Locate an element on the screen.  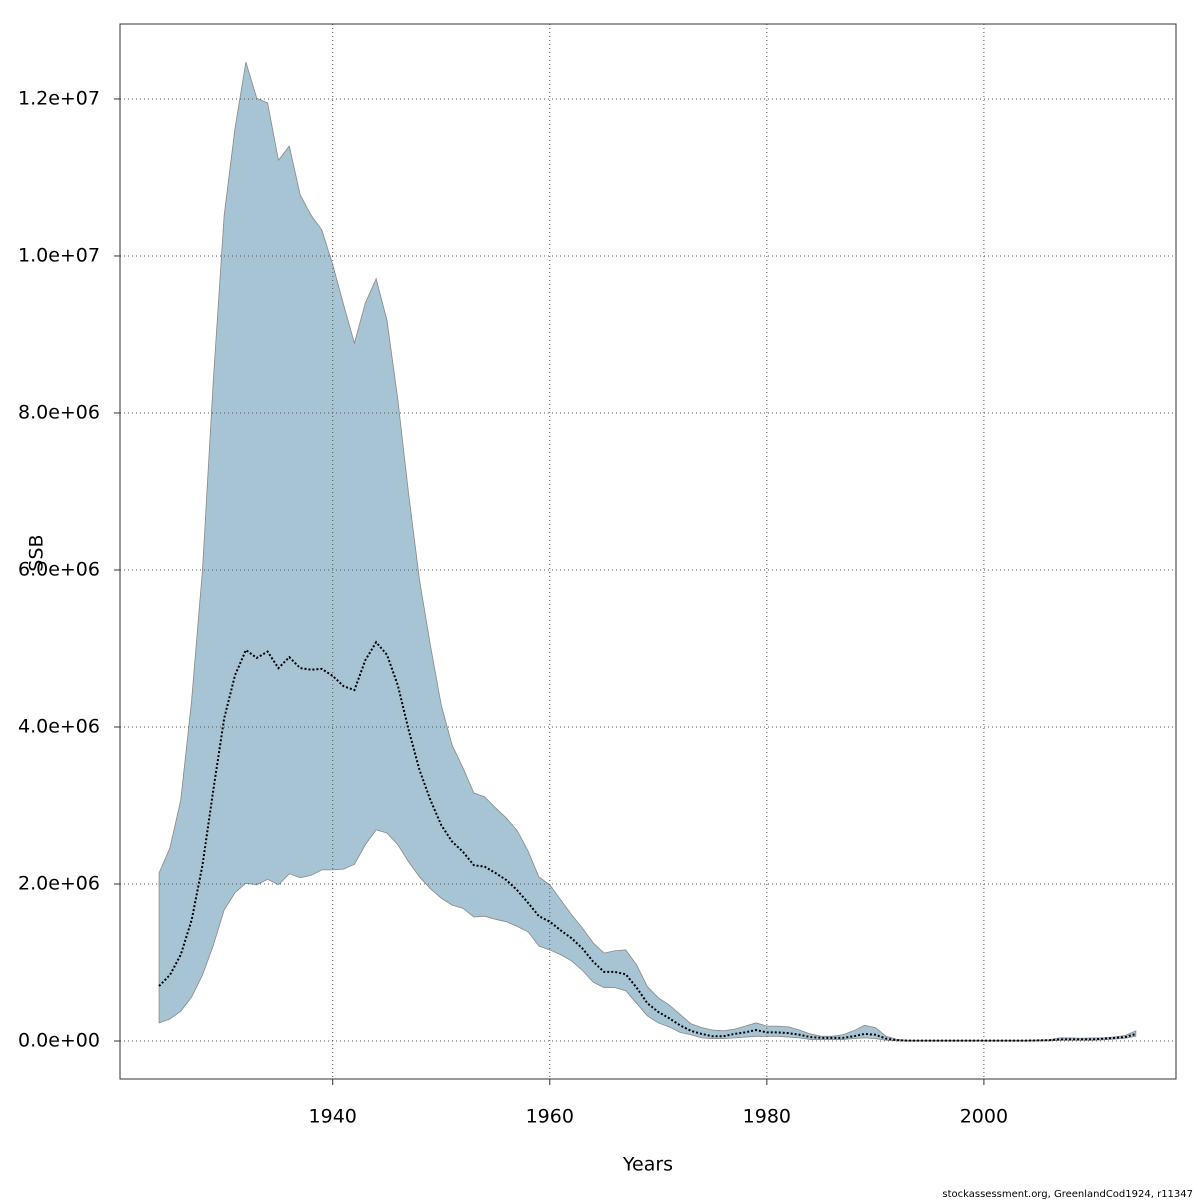
y-axis-label: SSB is located at coordinates (37, 552).